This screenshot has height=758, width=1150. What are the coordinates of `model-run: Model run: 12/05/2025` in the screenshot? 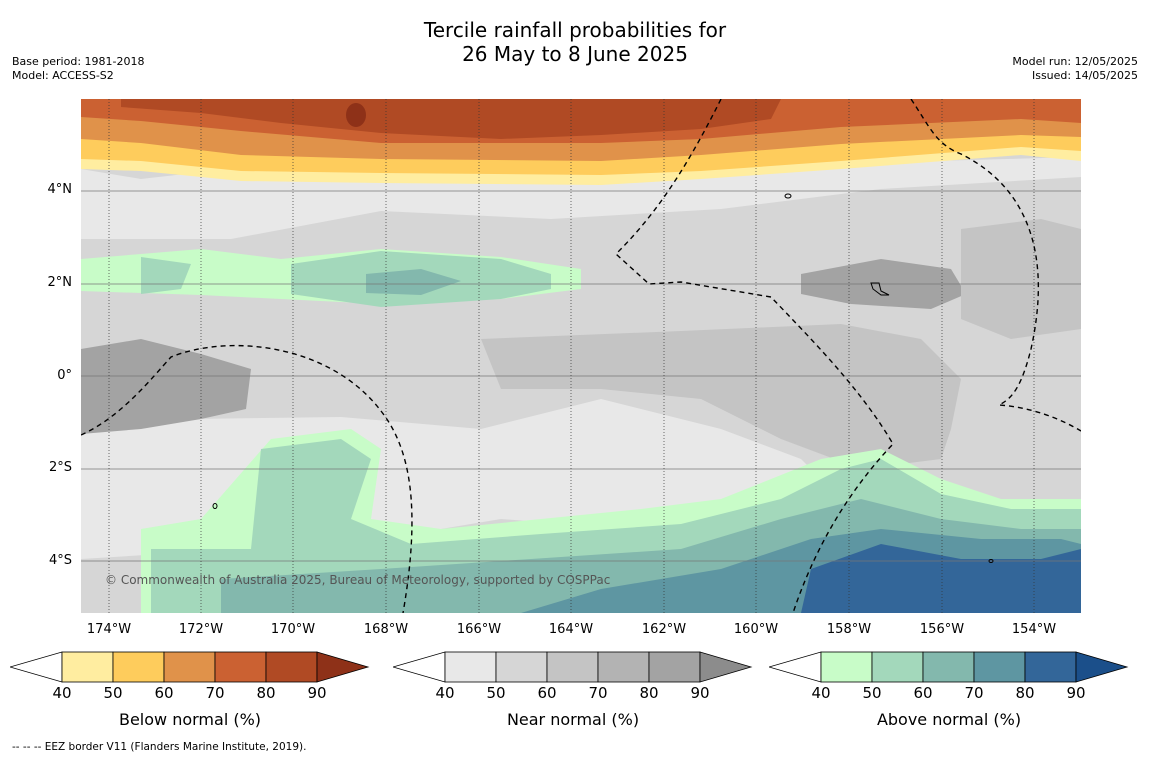 It's located at (1075, 61).